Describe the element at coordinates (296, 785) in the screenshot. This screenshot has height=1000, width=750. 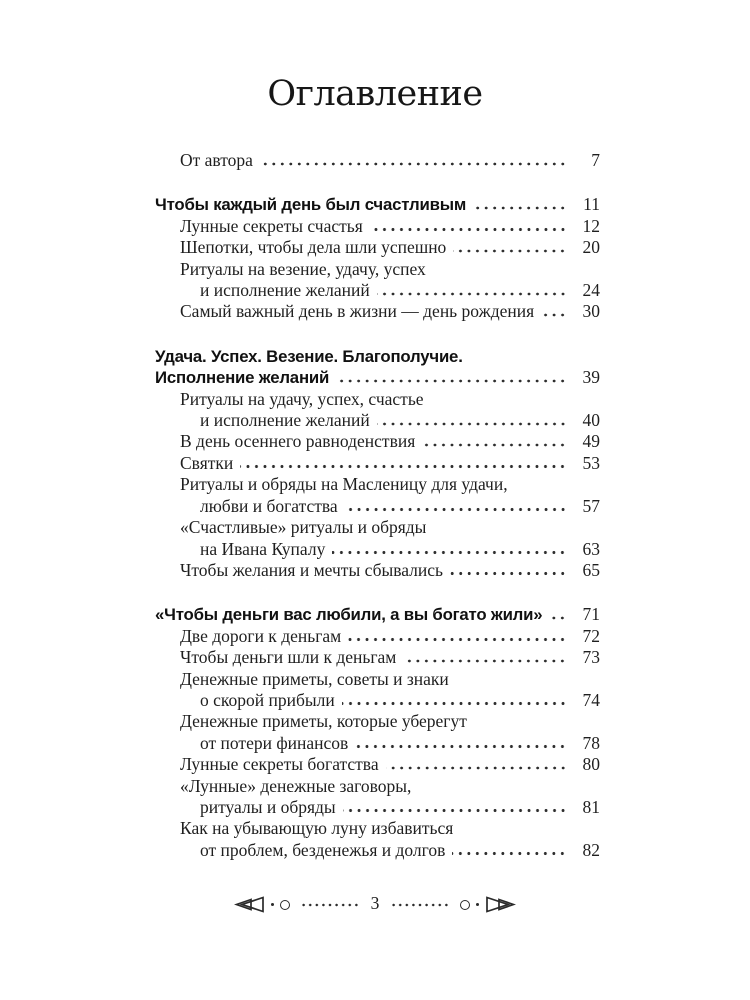
I see `toc-entry-text: «Лунные» денежные заговоры,` at that location.